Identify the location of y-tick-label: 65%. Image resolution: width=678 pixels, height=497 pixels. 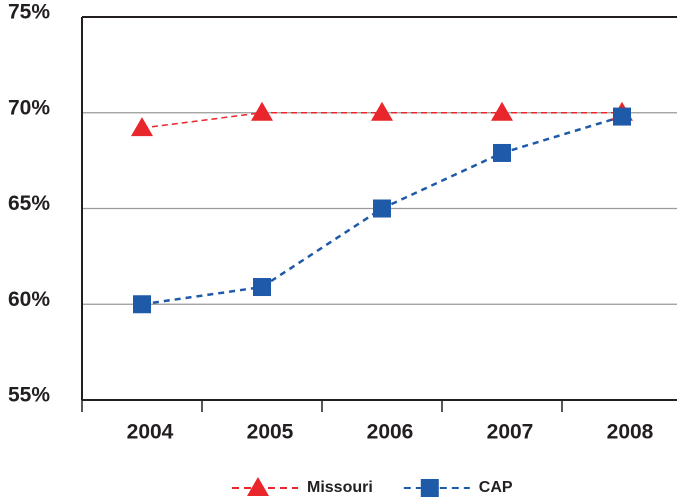
(29, 203).